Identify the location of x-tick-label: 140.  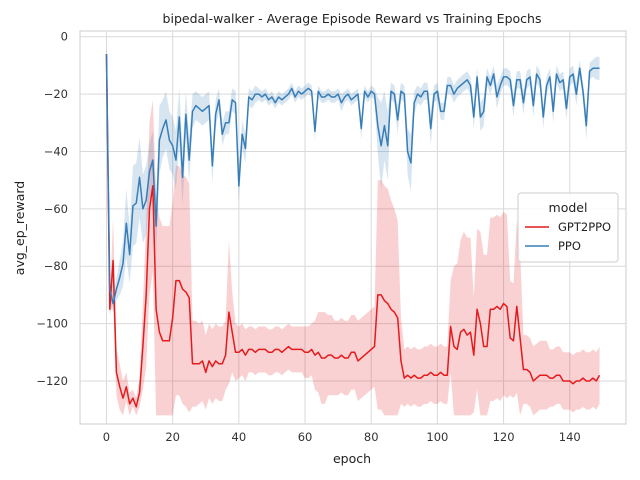
(570, 437).